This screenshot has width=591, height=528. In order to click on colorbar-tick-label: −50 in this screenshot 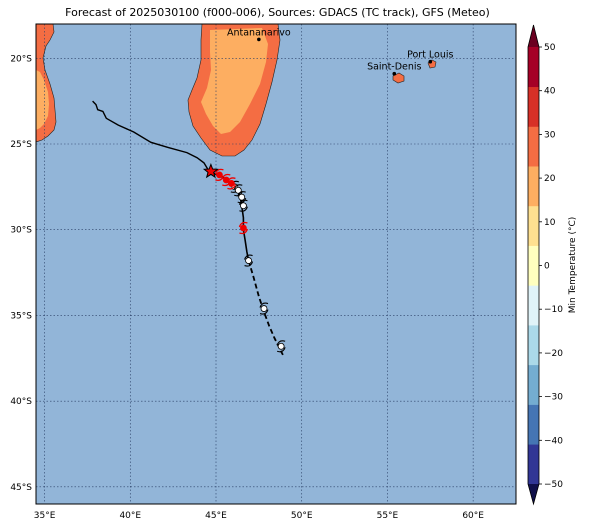, I will do `click(553, 485)`.